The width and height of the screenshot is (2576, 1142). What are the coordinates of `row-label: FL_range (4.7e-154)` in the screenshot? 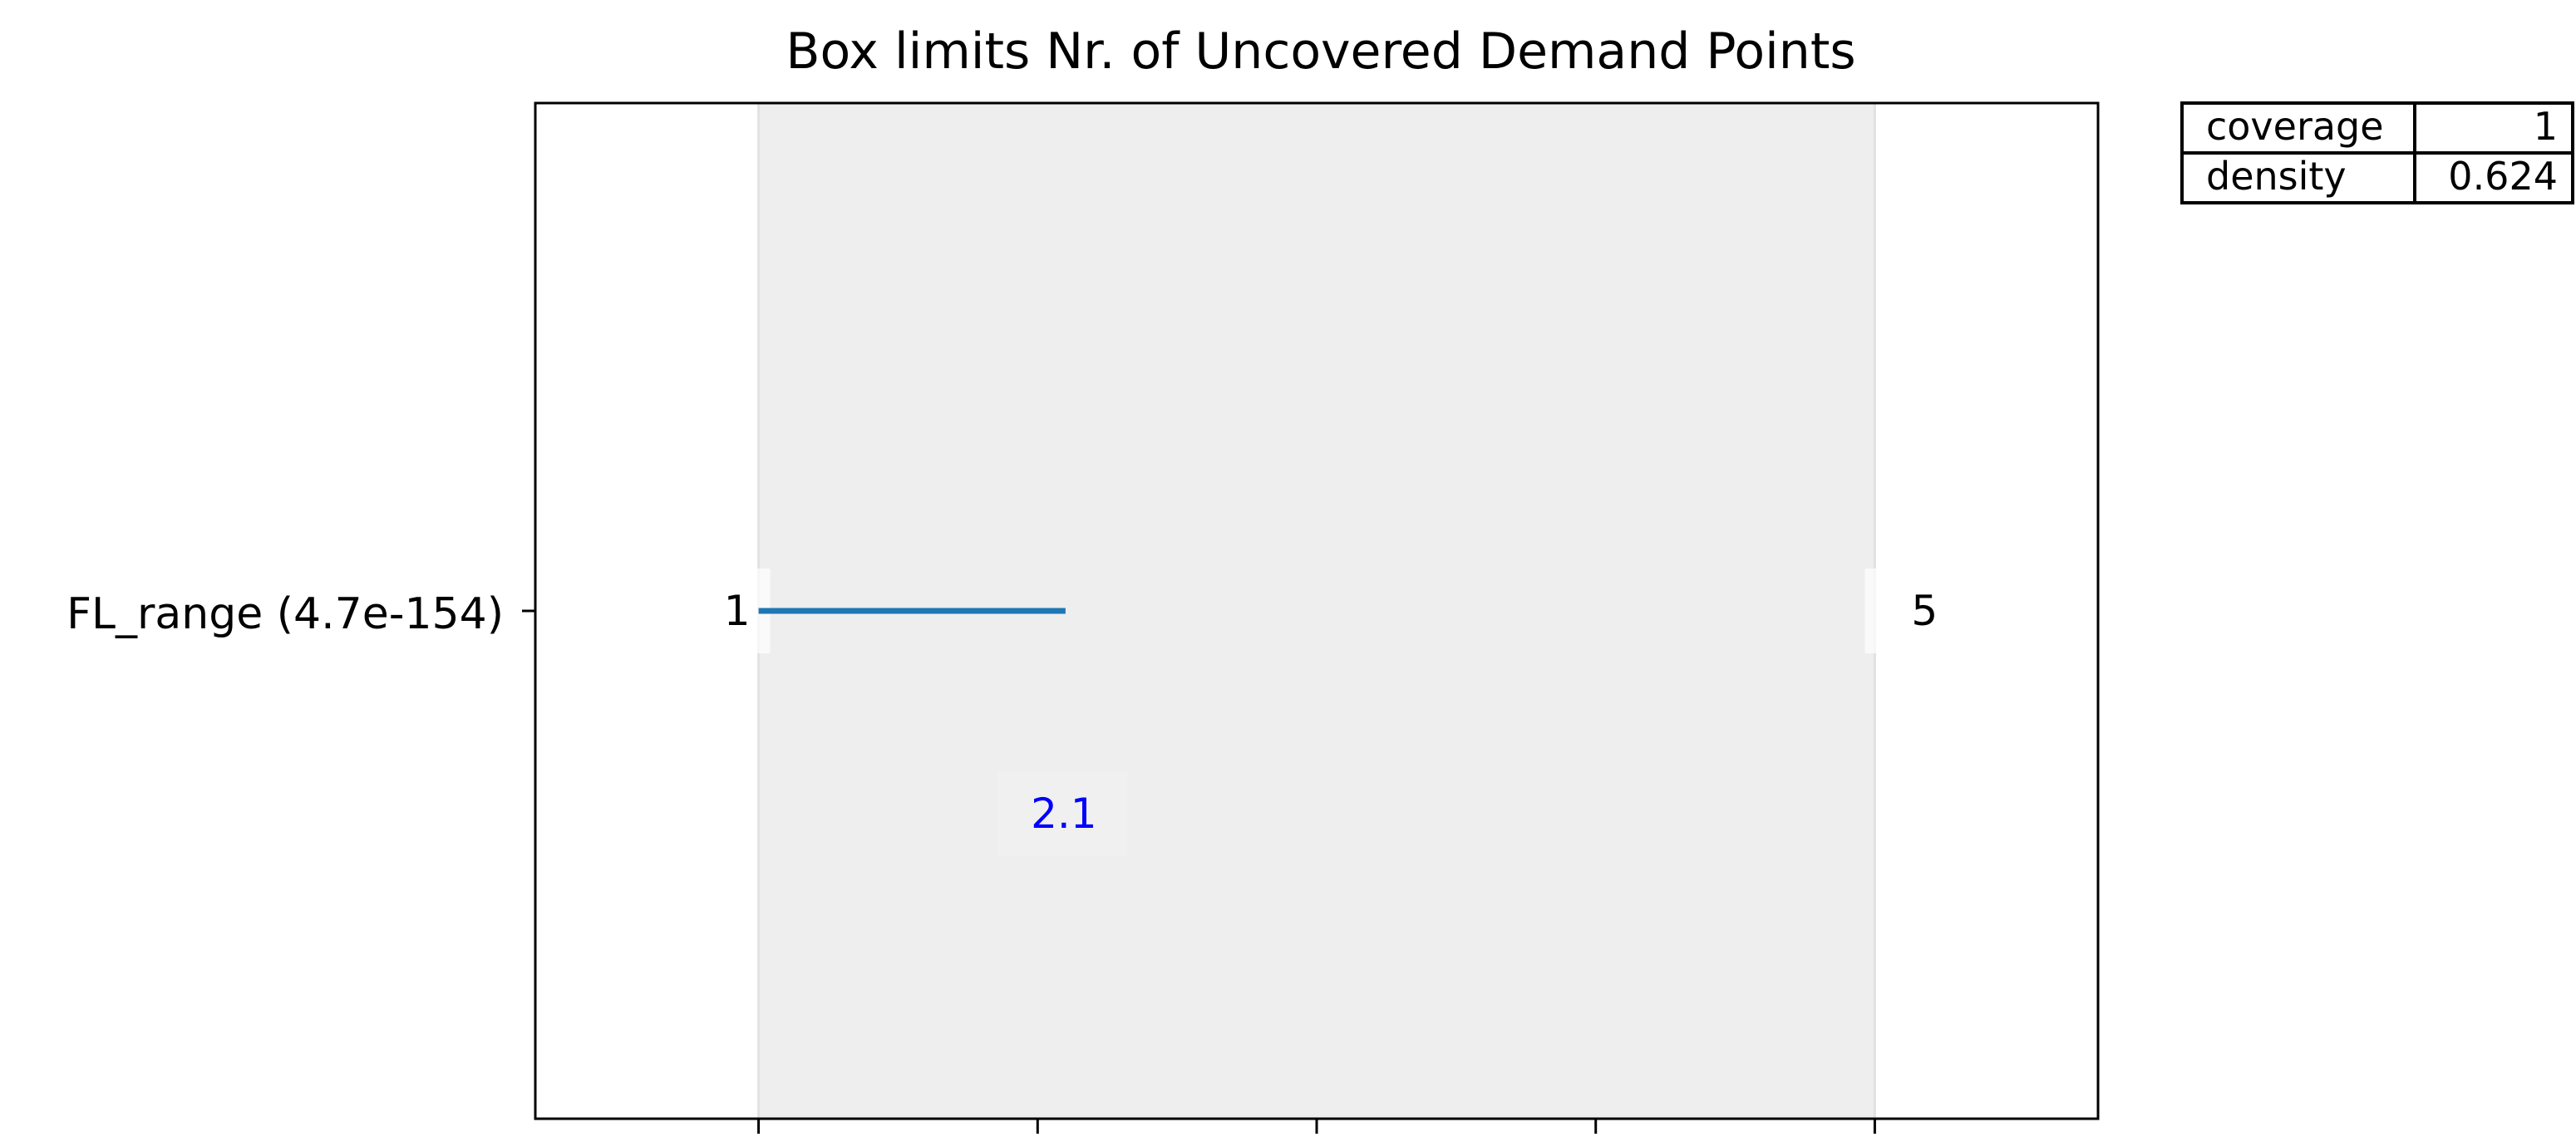 It's located at (285, 614).